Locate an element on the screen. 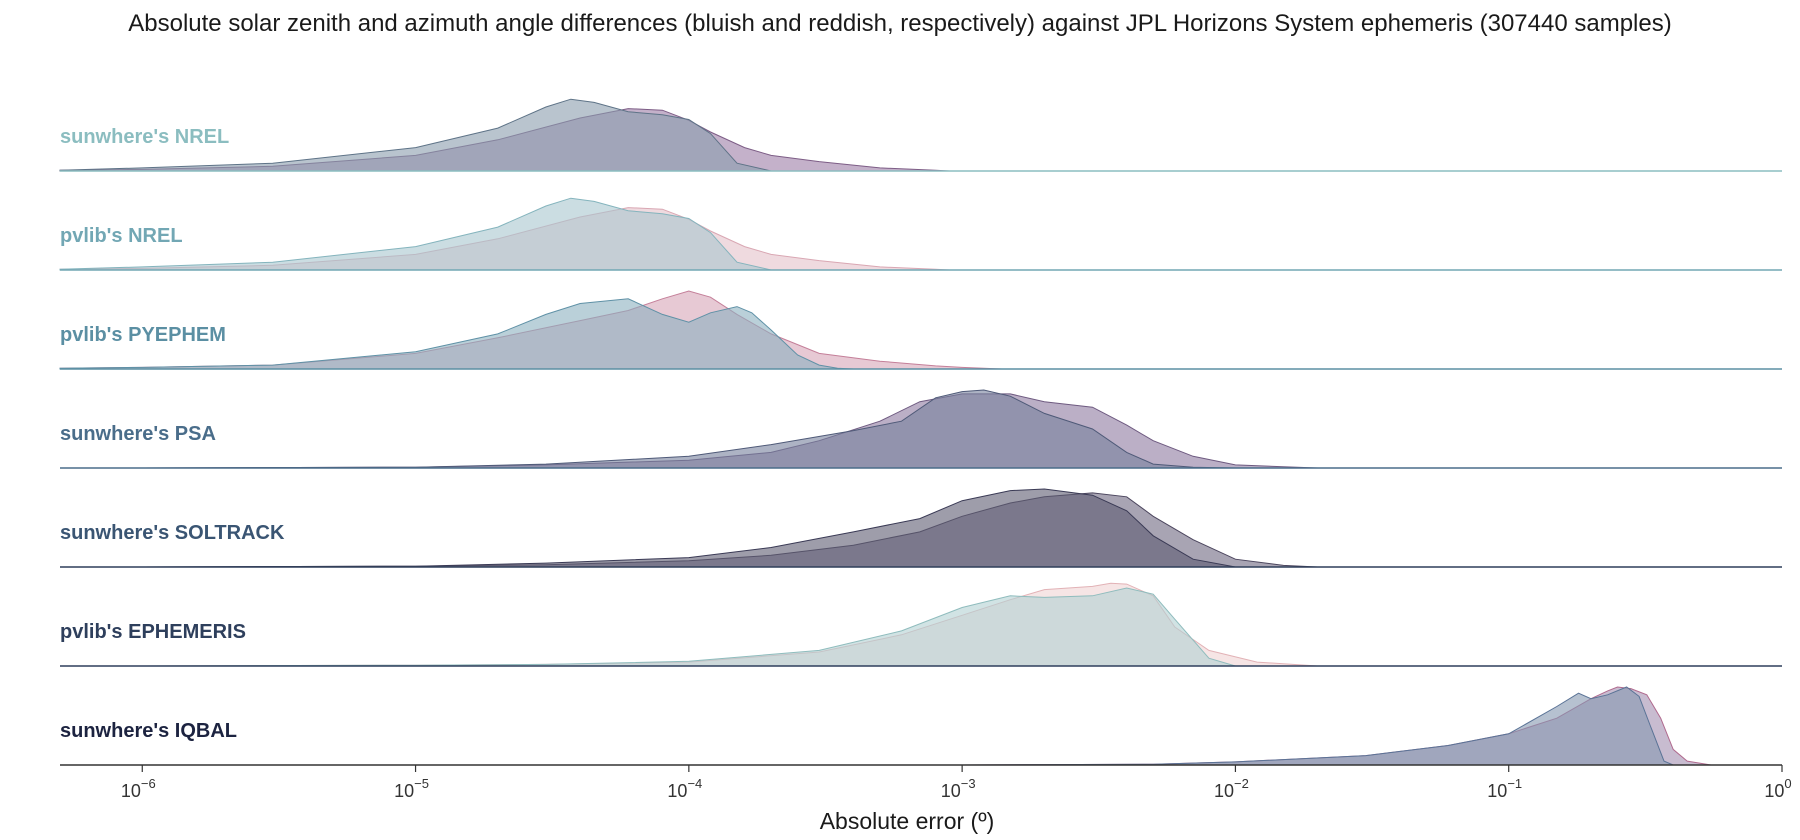  ridge-row: pvlib's PYEPHEM is located at coordinates (920, 330).